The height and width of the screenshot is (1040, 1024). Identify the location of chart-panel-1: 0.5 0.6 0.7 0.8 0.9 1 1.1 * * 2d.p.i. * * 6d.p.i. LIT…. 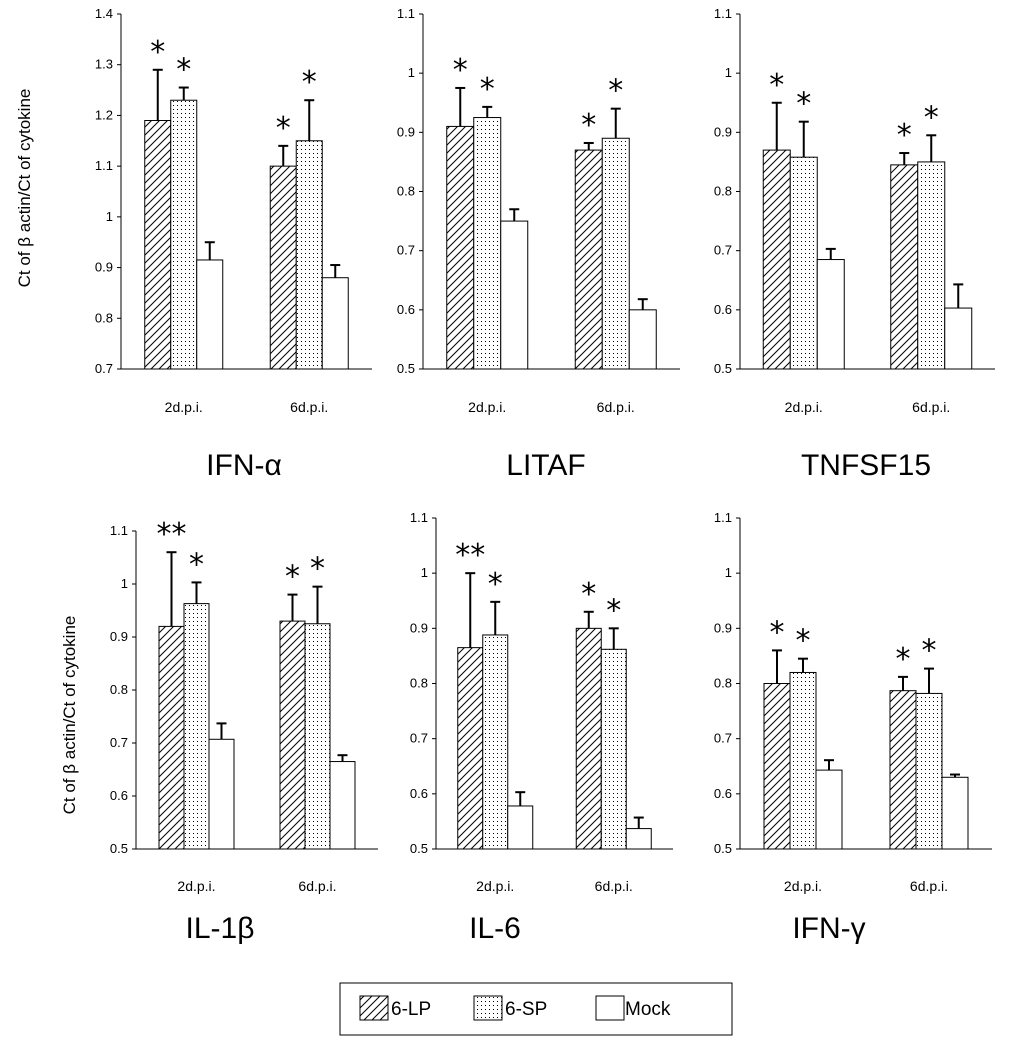
(538, 244).